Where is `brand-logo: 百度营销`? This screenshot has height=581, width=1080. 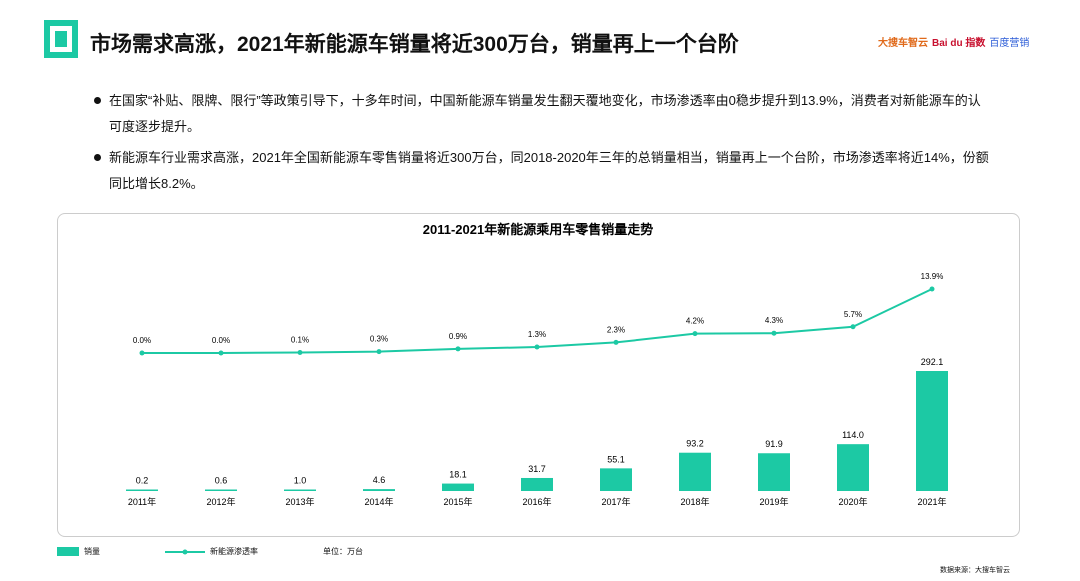 brand-logo: 百度营销 is located at coordinates (1009, 43).